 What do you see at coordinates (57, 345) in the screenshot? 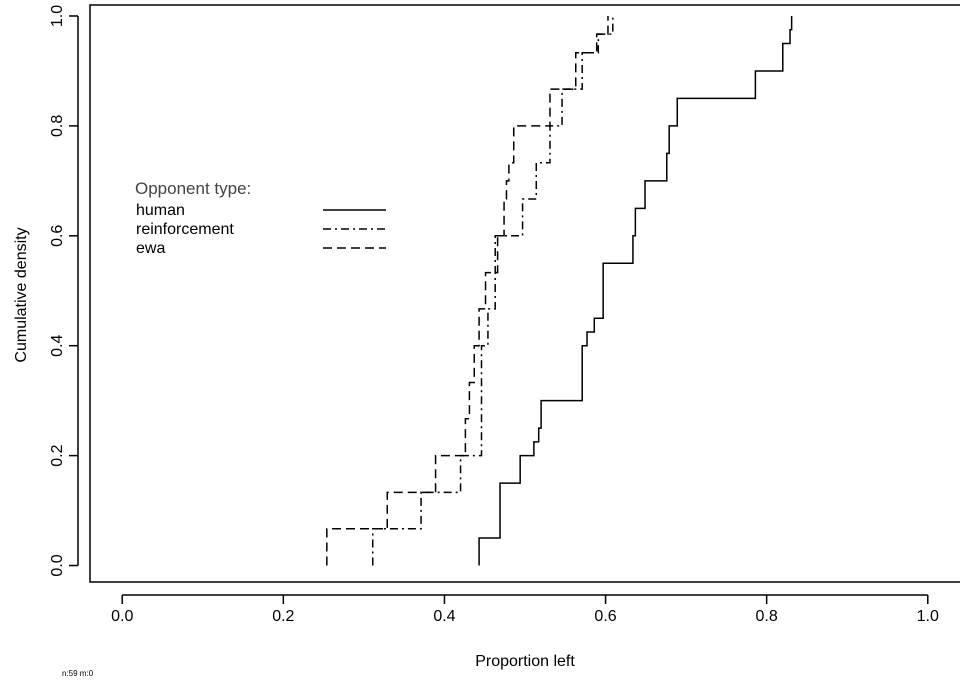
I see `y-tick-label: 0.4` at bounding box center [57, 345].